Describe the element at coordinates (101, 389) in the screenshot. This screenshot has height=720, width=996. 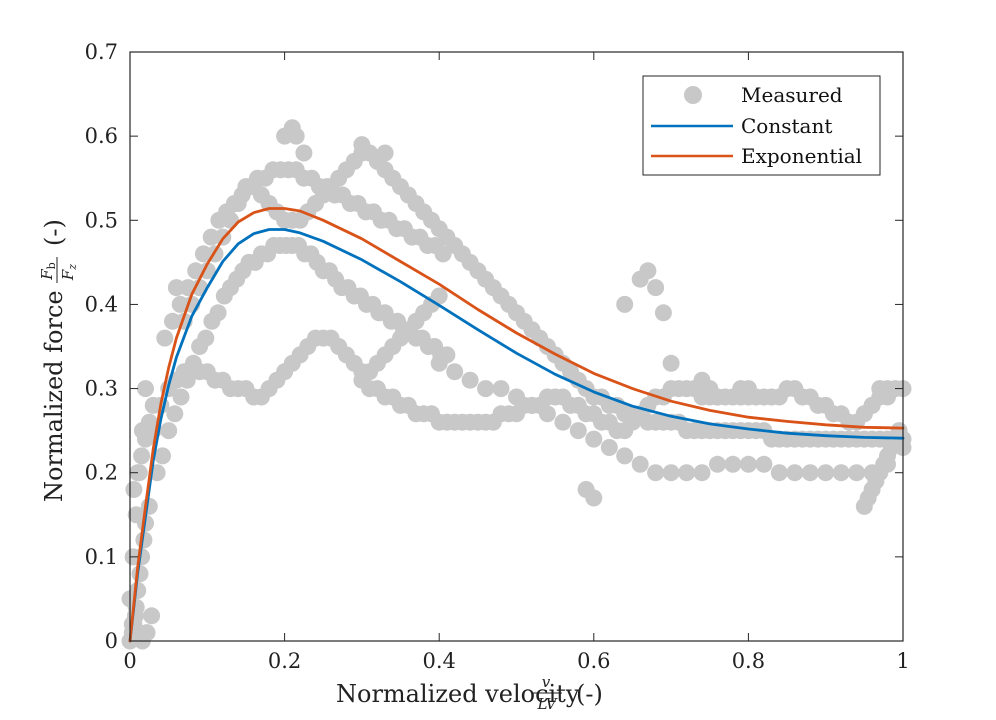
I see `y-tick-label: 0.3` at that location.